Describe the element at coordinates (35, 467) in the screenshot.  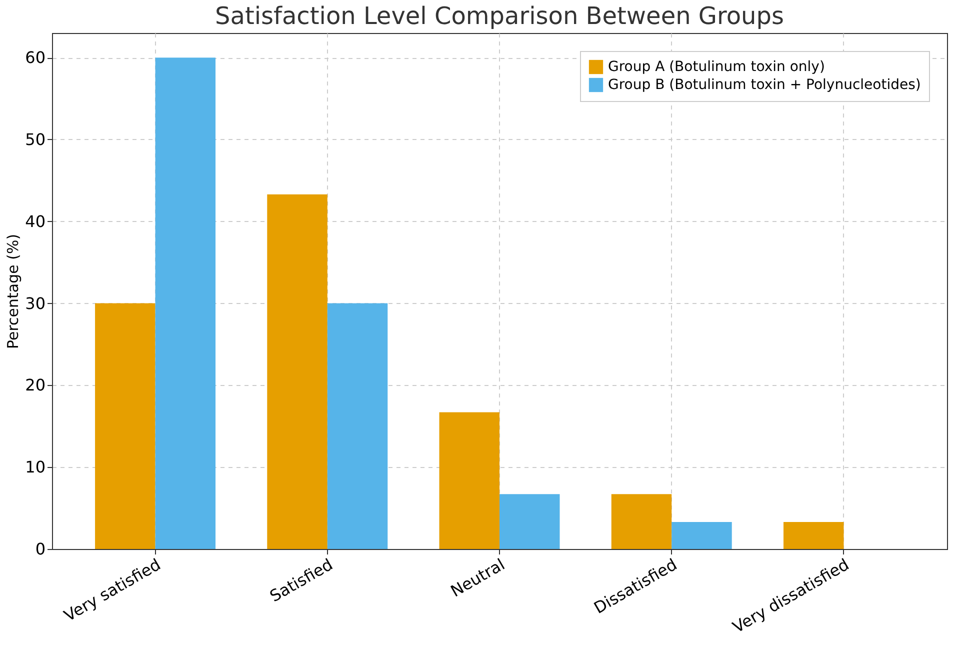
I see `y-tick-label: 10` at that location.